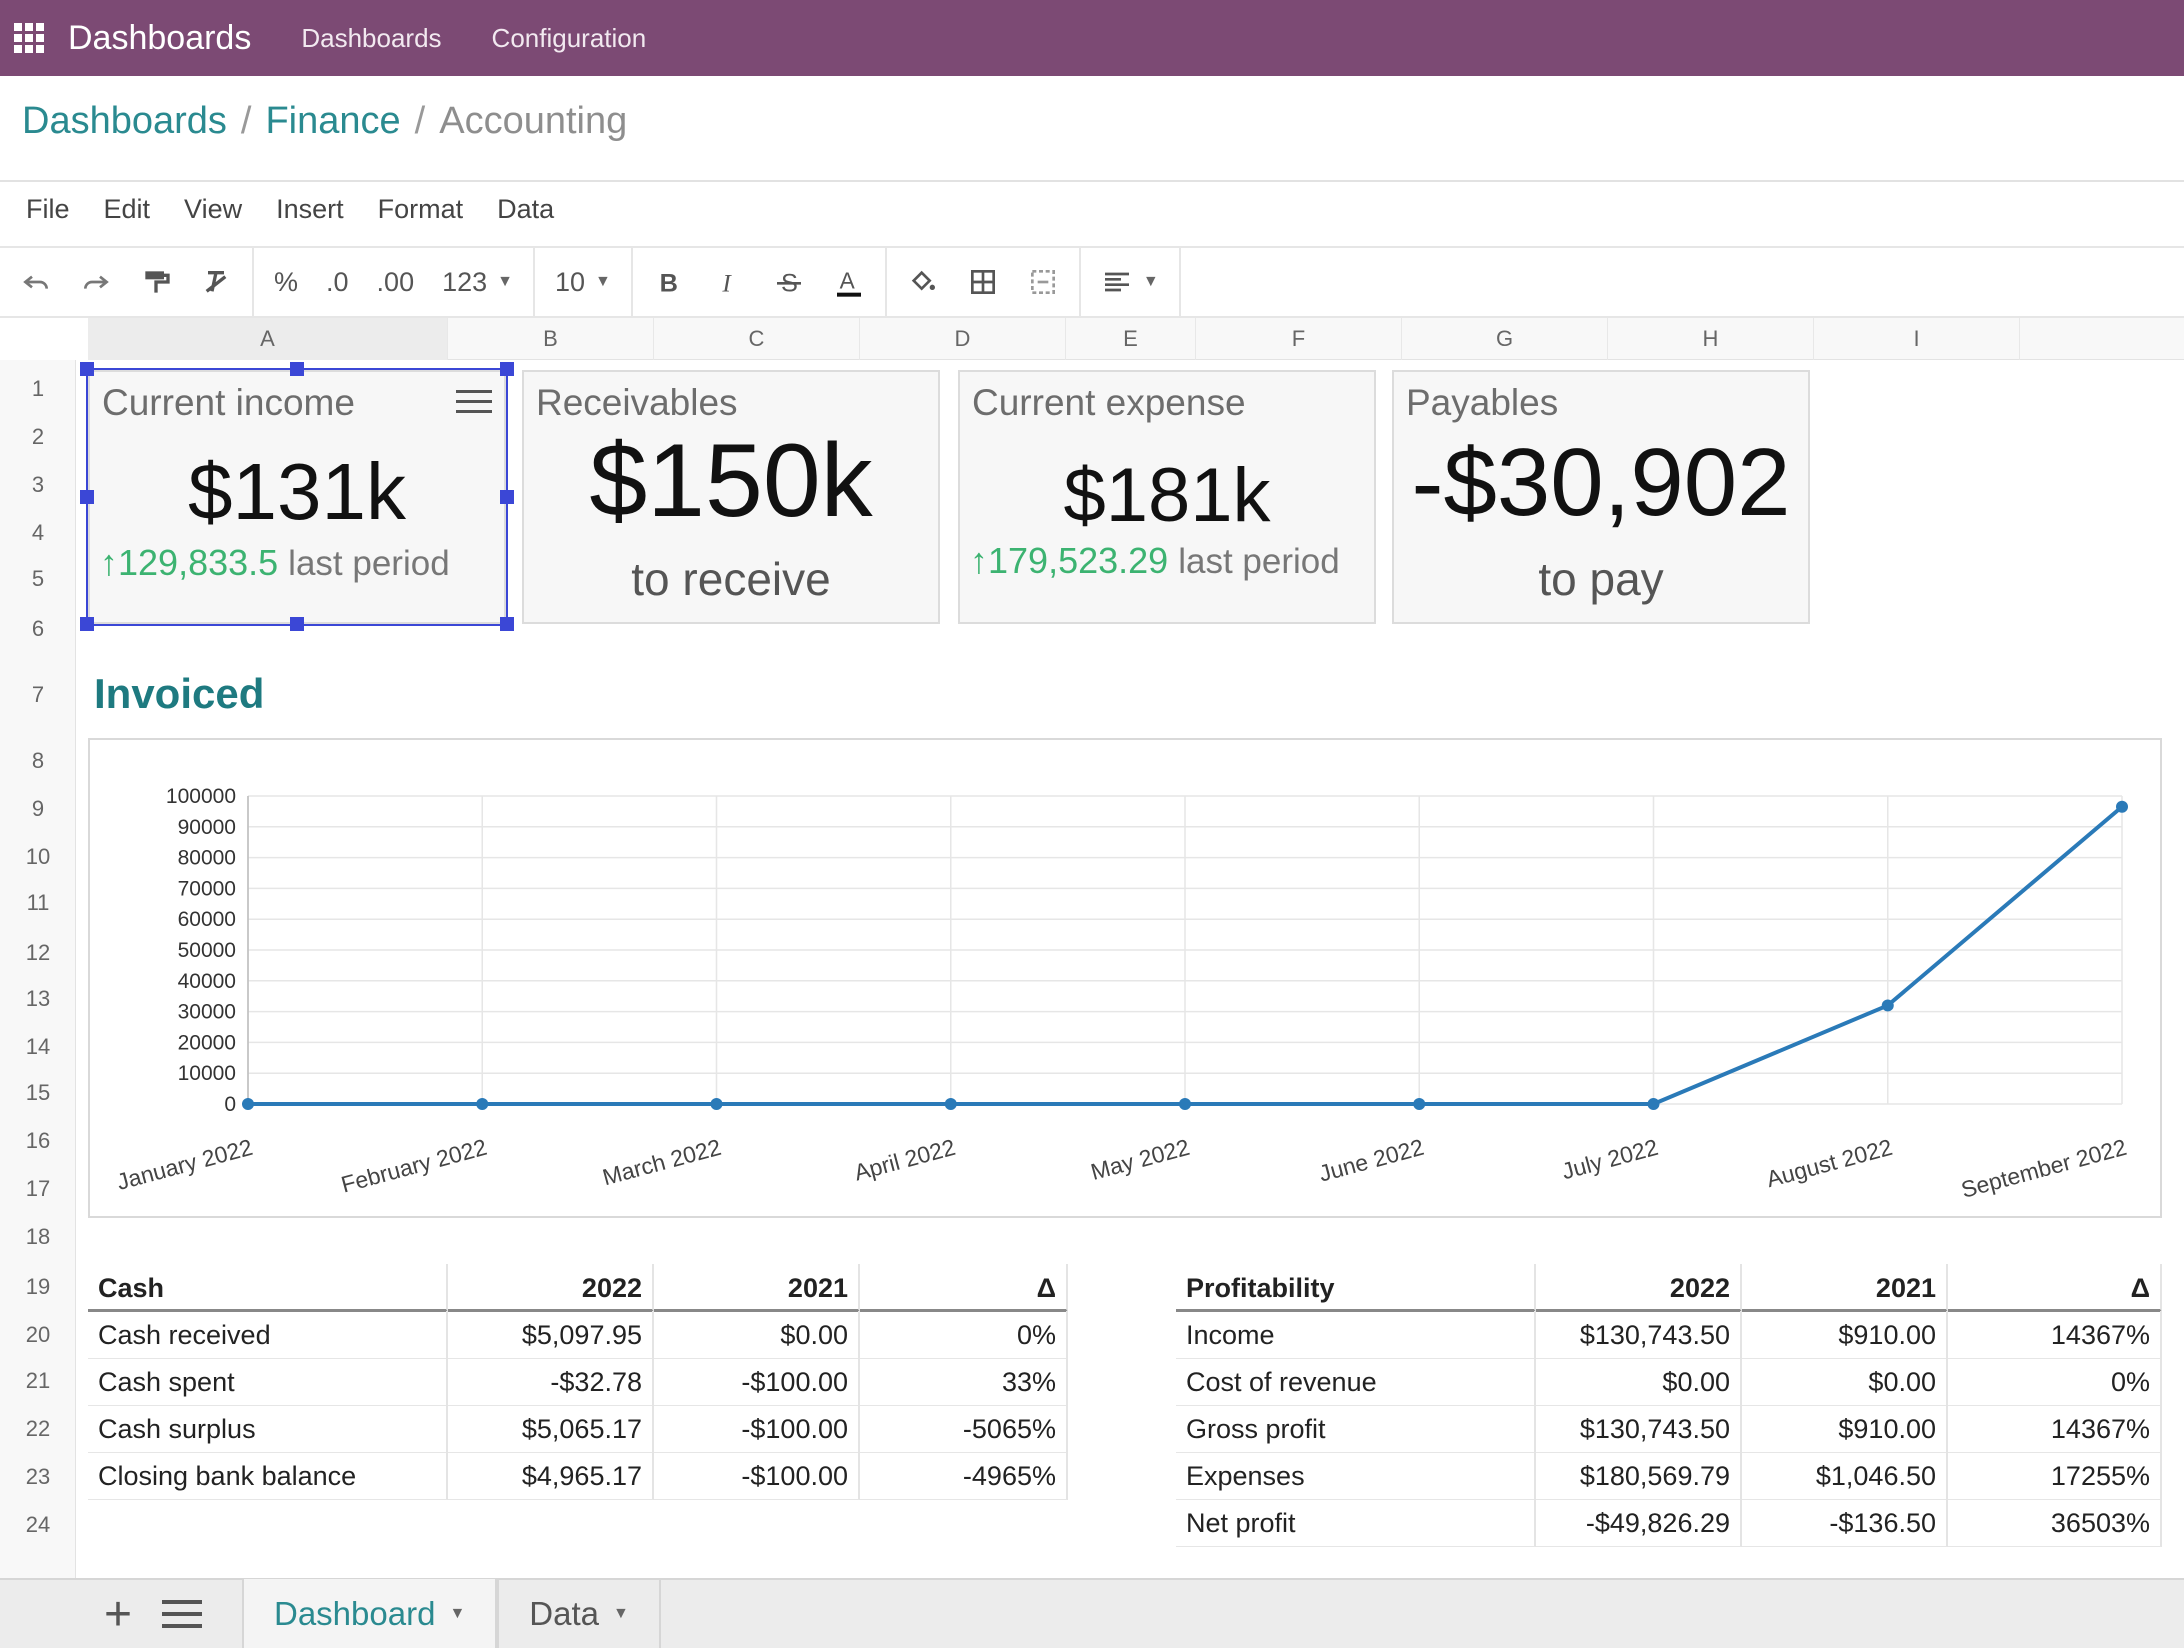  What do you see at coordinates (38, 808) in the screenshot?
I see `row-header: 9` at bounding box center [38, 808].